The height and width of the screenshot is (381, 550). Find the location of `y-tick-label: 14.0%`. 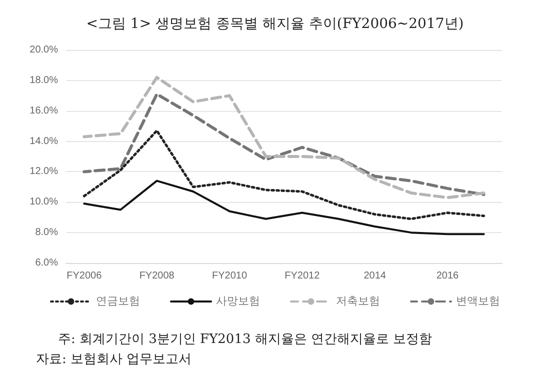

y-tick-label: 14.0% is located at coordinates (44, 141).